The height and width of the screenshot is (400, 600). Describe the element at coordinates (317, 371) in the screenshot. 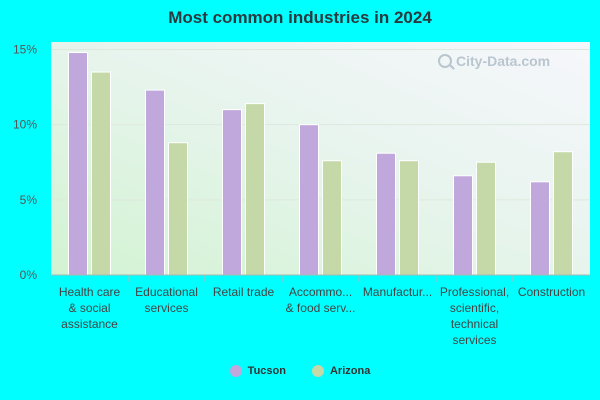

I see `legend-swatch-arizona` at that location.